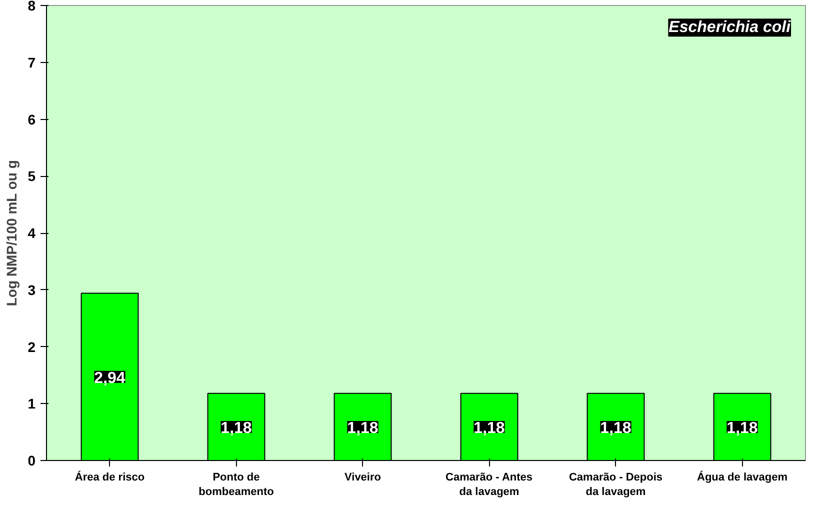  Describe the element at coordinates (110, 378) in the screenshot. I see `data-label: 2,94` at that location.